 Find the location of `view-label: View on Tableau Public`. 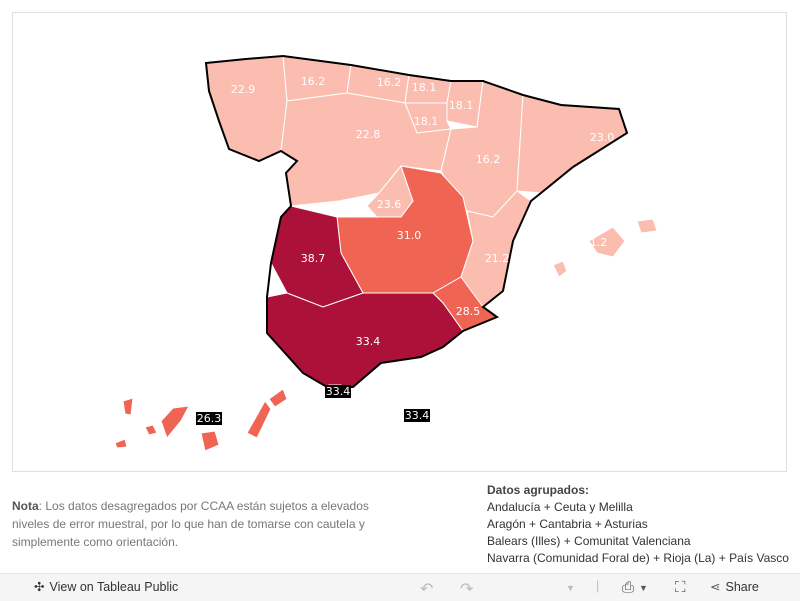

view-label: View on Tableau Public is located at coordinates (114, 586).